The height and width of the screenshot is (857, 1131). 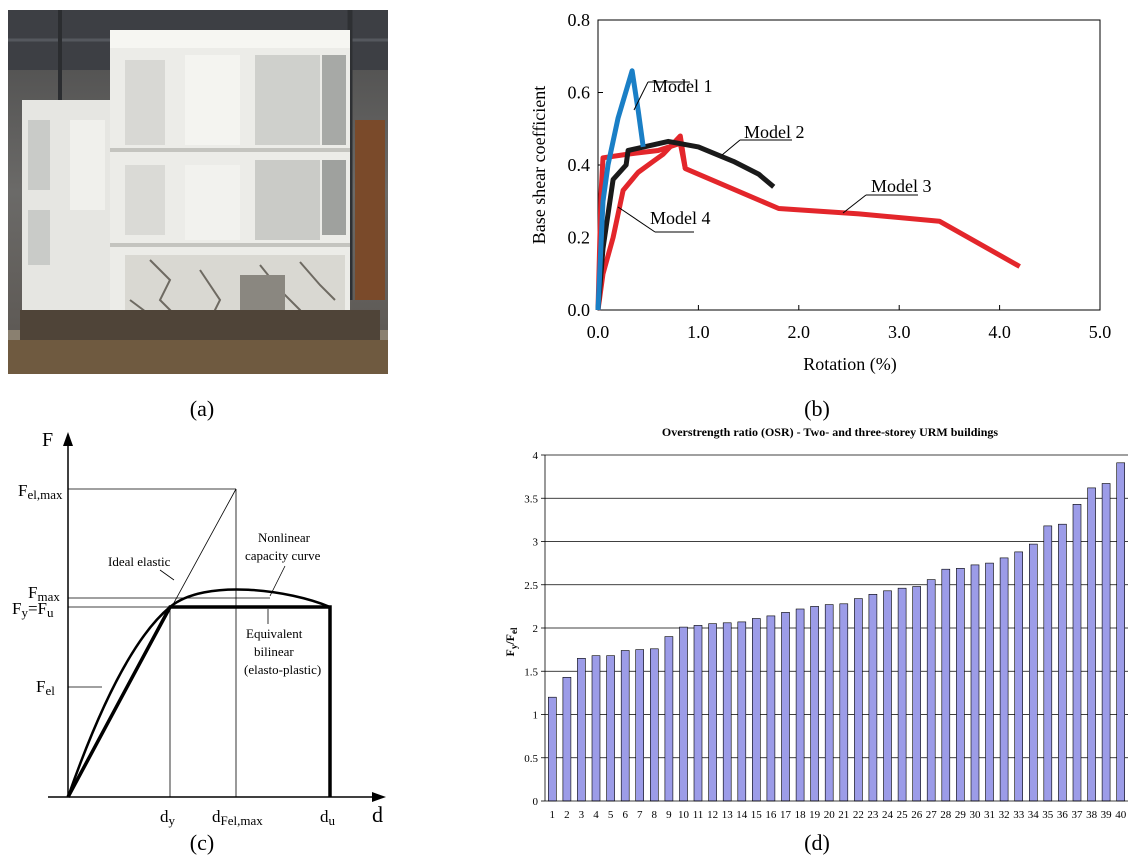 What do you see at coordinates (801, 815) in the screenshot?
I see `x-tick-label: 18` at bounding box center [801, 815].